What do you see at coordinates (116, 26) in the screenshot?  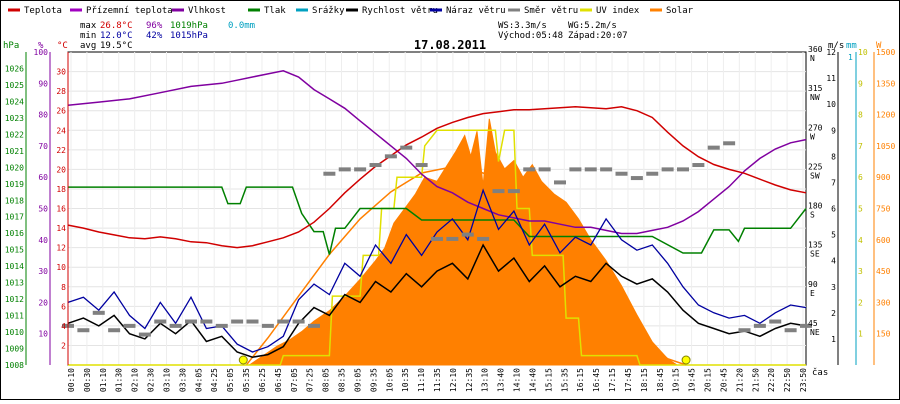 I see `stat-max-temp: 26.8°C` at bounding box center [116, 26].